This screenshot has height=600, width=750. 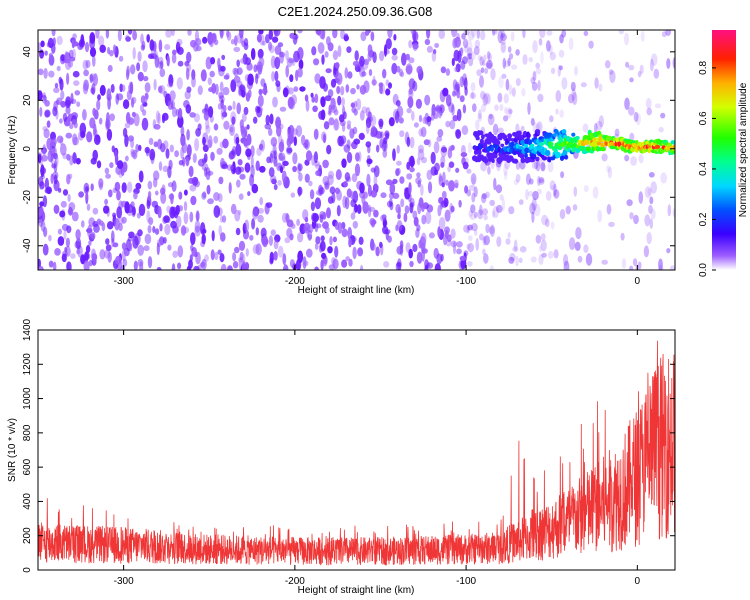 What do you see at coordinates (703, 270) in the screenshot?
I see `colorbar-tick-label: 0.0` at bounding box center [703, 270].